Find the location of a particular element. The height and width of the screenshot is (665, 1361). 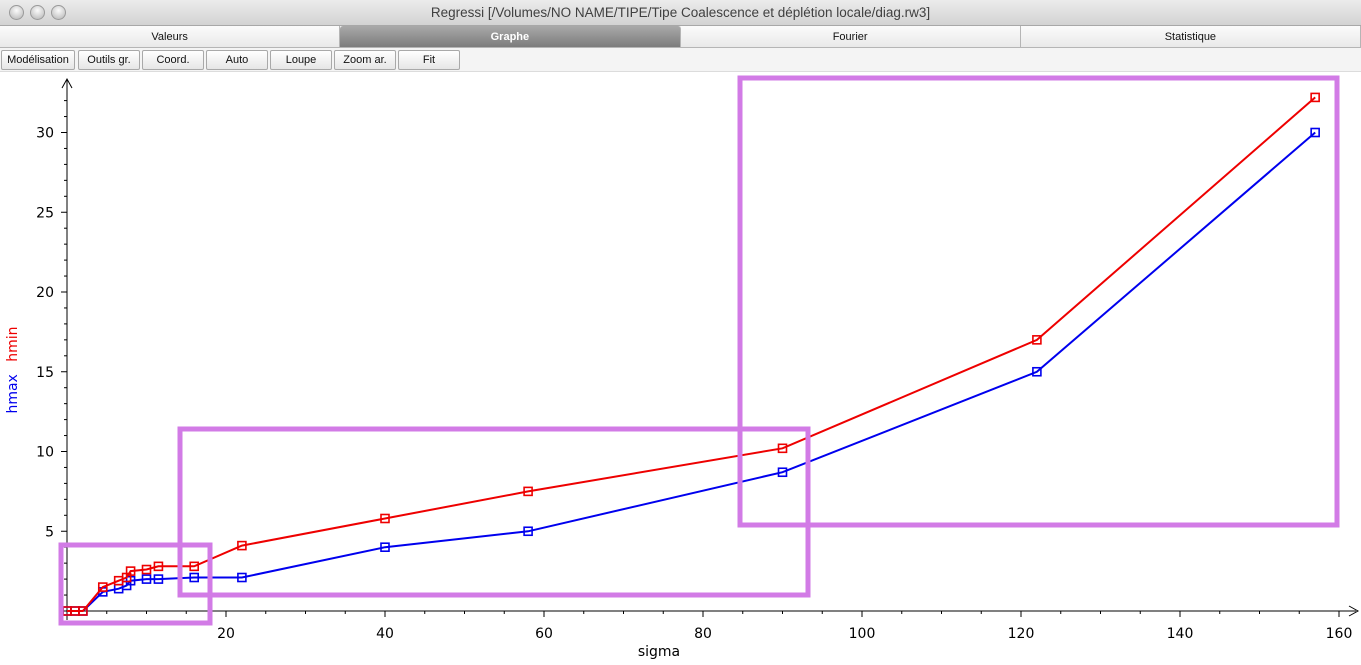

y-axis-label: hmax hmin is located at coordinates (13, 369).